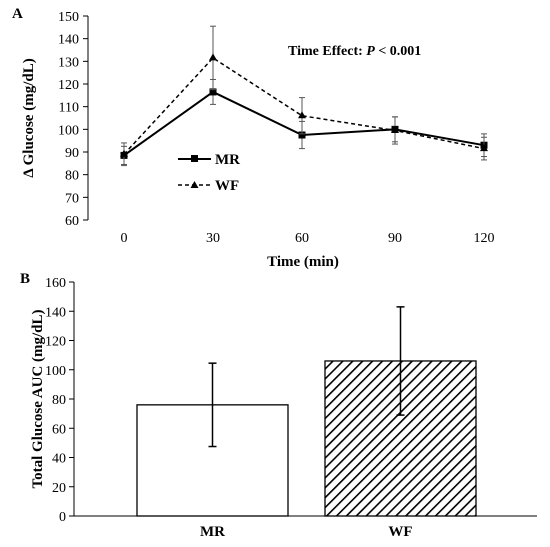  What do you see at coordinates (72, 153) in the screenshot?
I see `panel-a-y-tick-label: 90` at bounding box center [72, 153].